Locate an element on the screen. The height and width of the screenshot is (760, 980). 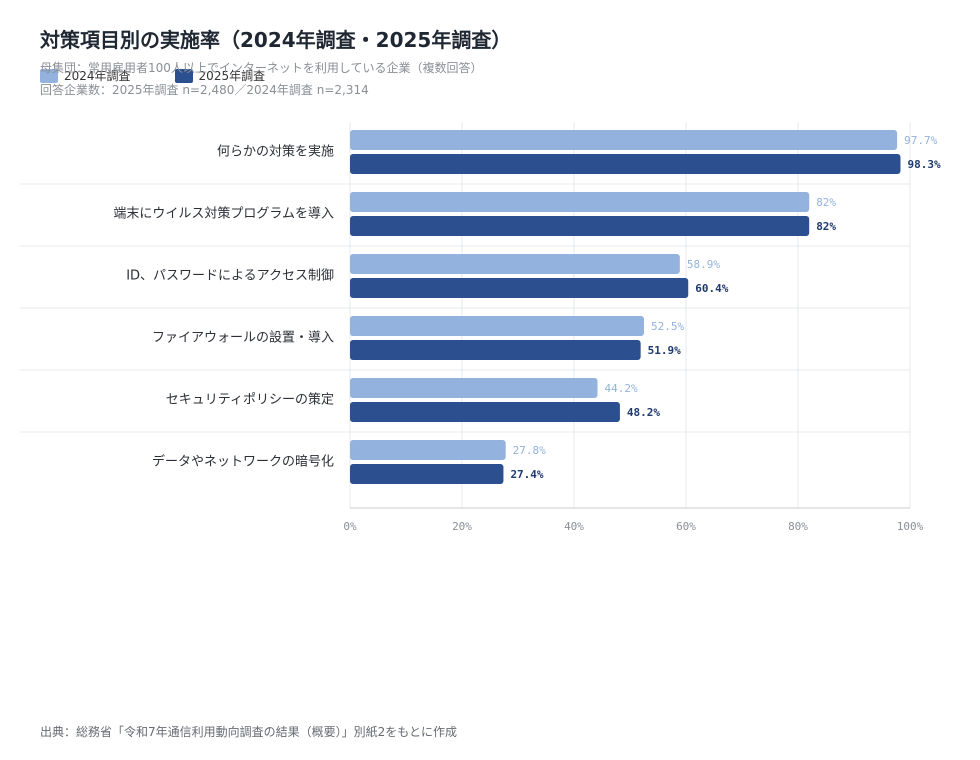
source-note: 出典：総務省「令和7年通信利用動向調査の結果（概要）」別紙2をもとに作成 is located at coordinates (249, 732).